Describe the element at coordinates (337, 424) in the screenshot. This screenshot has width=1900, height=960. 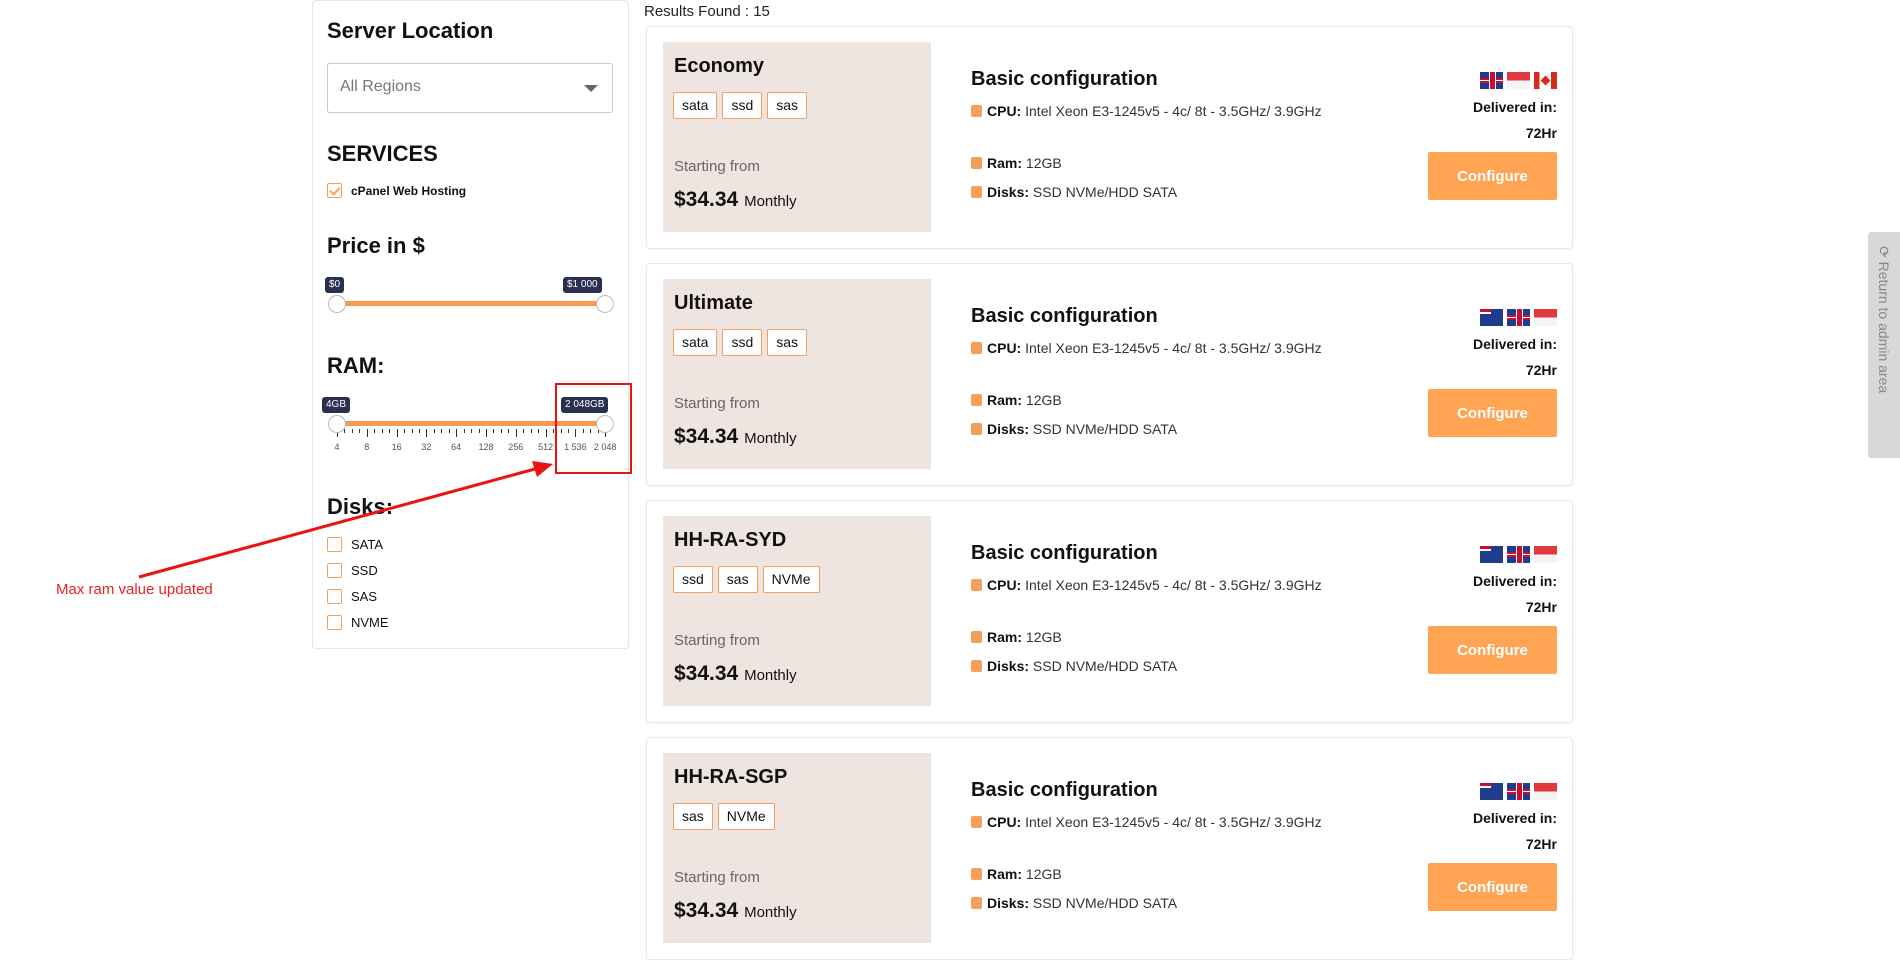
I see `ram-min-handle` at that location.